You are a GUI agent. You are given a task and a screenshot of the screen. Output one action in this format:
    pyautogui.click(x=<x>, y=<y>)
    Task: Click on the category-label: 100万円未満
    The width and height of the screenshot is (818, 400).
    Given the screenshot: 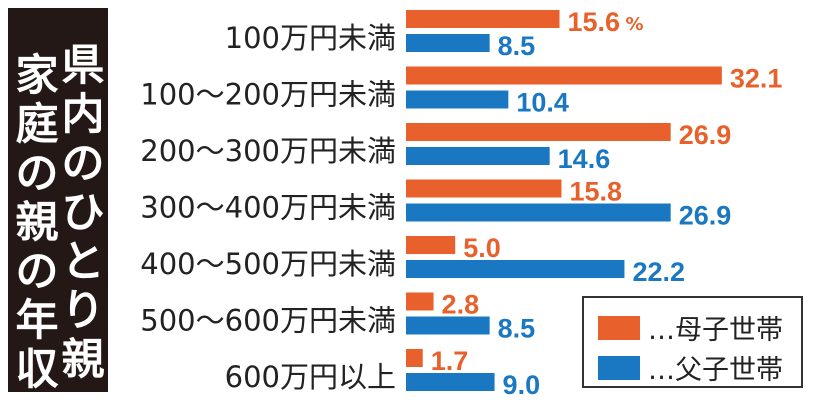 What is the action you would take?
    pyautogui.click(x=310, y=38)
    